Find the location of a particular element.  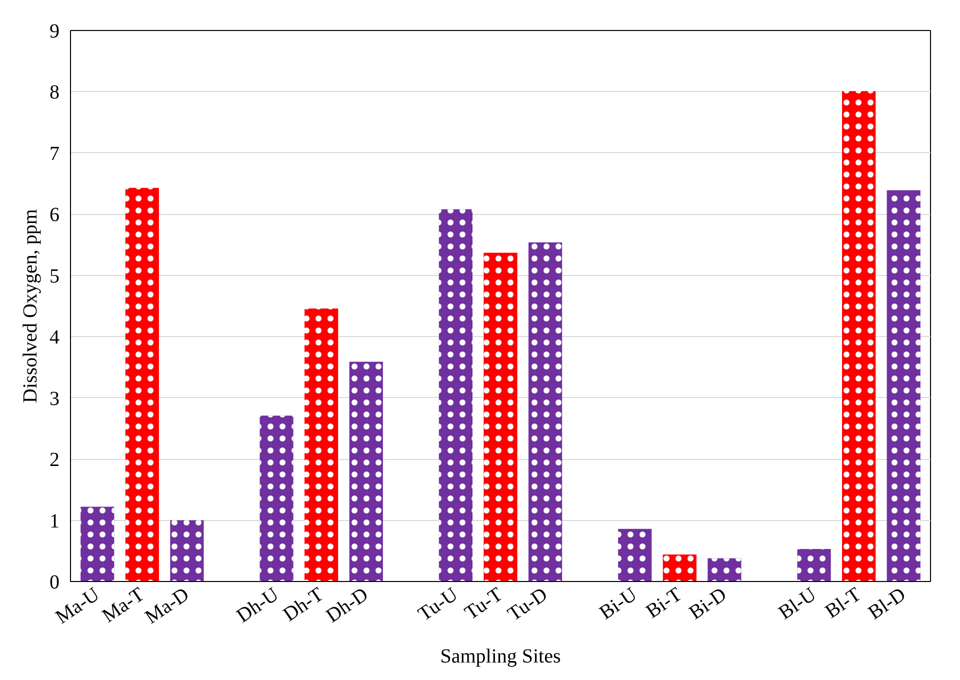

y-tick-label: 9 is located at coordinates (55, 31).